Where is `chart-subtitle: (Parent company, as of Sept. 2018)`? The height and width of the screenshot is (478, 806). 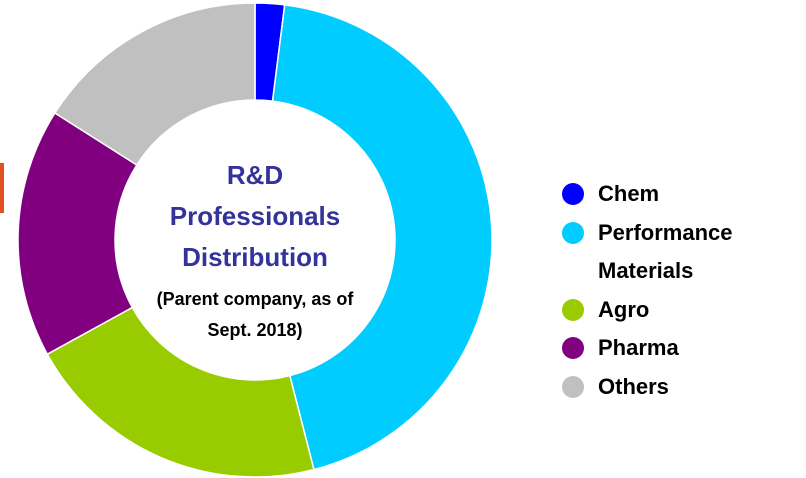 chart-subtitle: (Parent company, as of Sept. 2018) is located at coordinates (255, 314).